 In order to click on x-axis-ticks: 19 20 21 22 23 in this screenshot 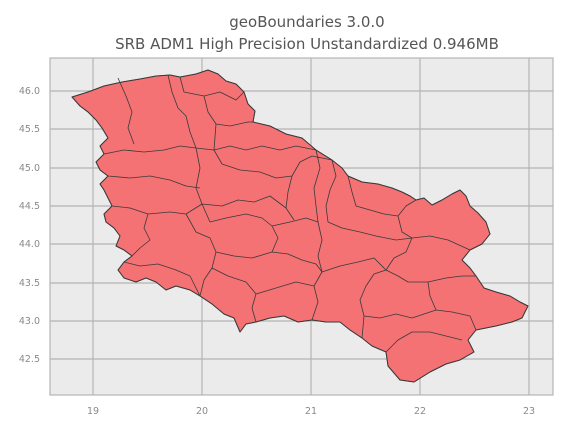, I will do `click(311, 411)`.